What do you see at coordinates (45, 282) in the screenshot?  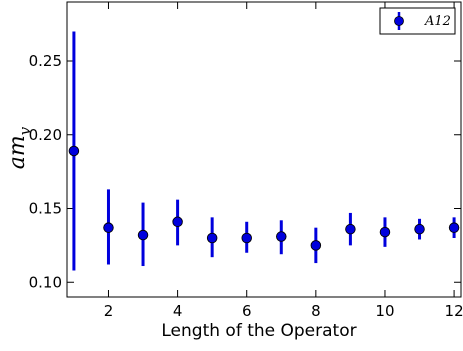 I see `y-tick-label: 0.10` at bounding box center [45, 282].